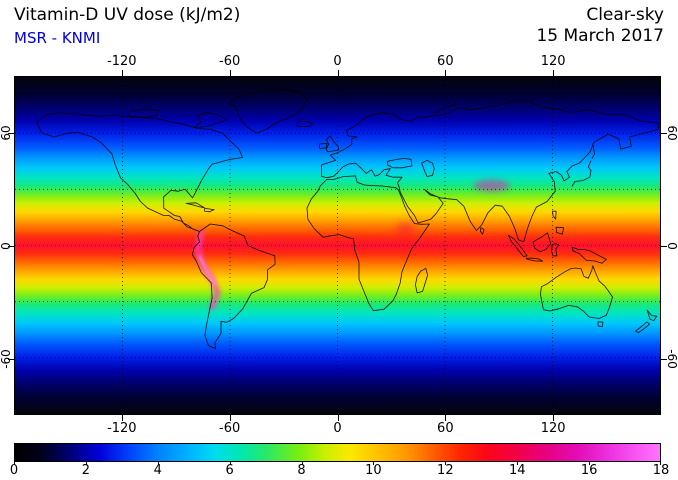  What do you see at coordinates (337, 428) in the screenshot?
I see `lon-tick-label-bottom: 0` at bounding box center [337, 428].